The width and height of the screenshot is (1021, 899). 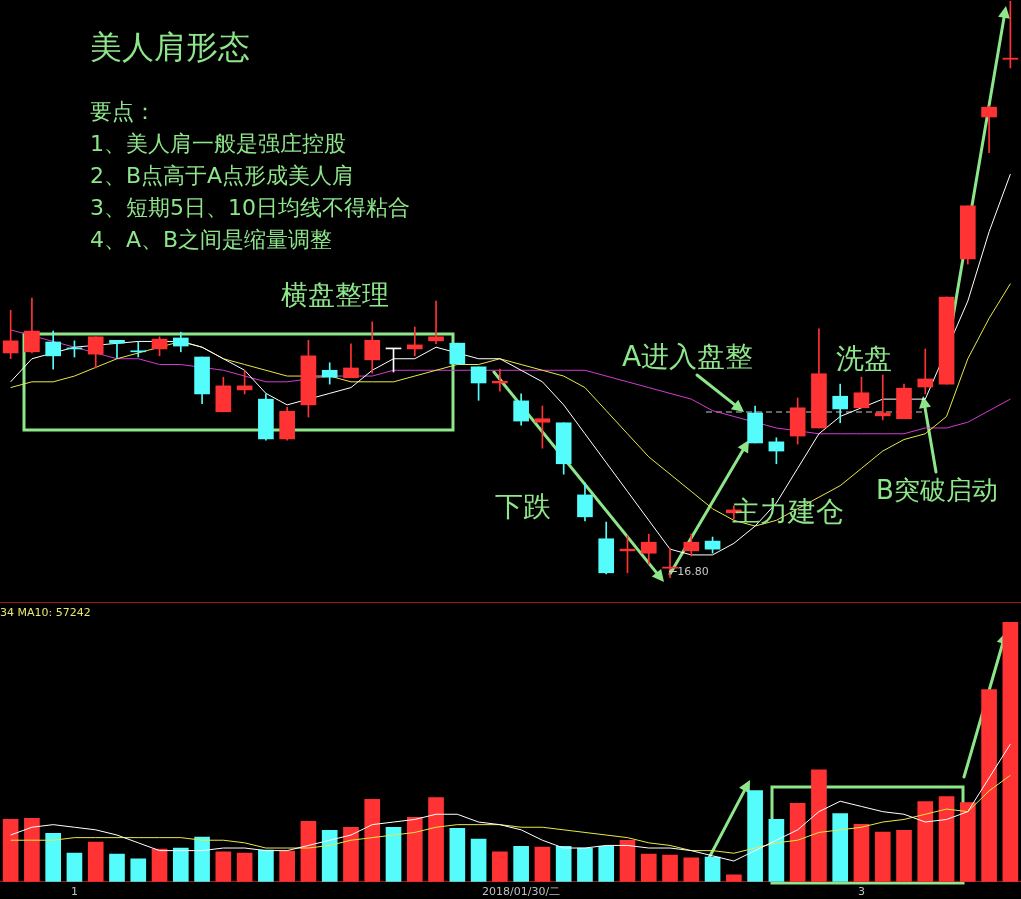 I want to click on annotation: 洗盘, so click(x=864, y=358).